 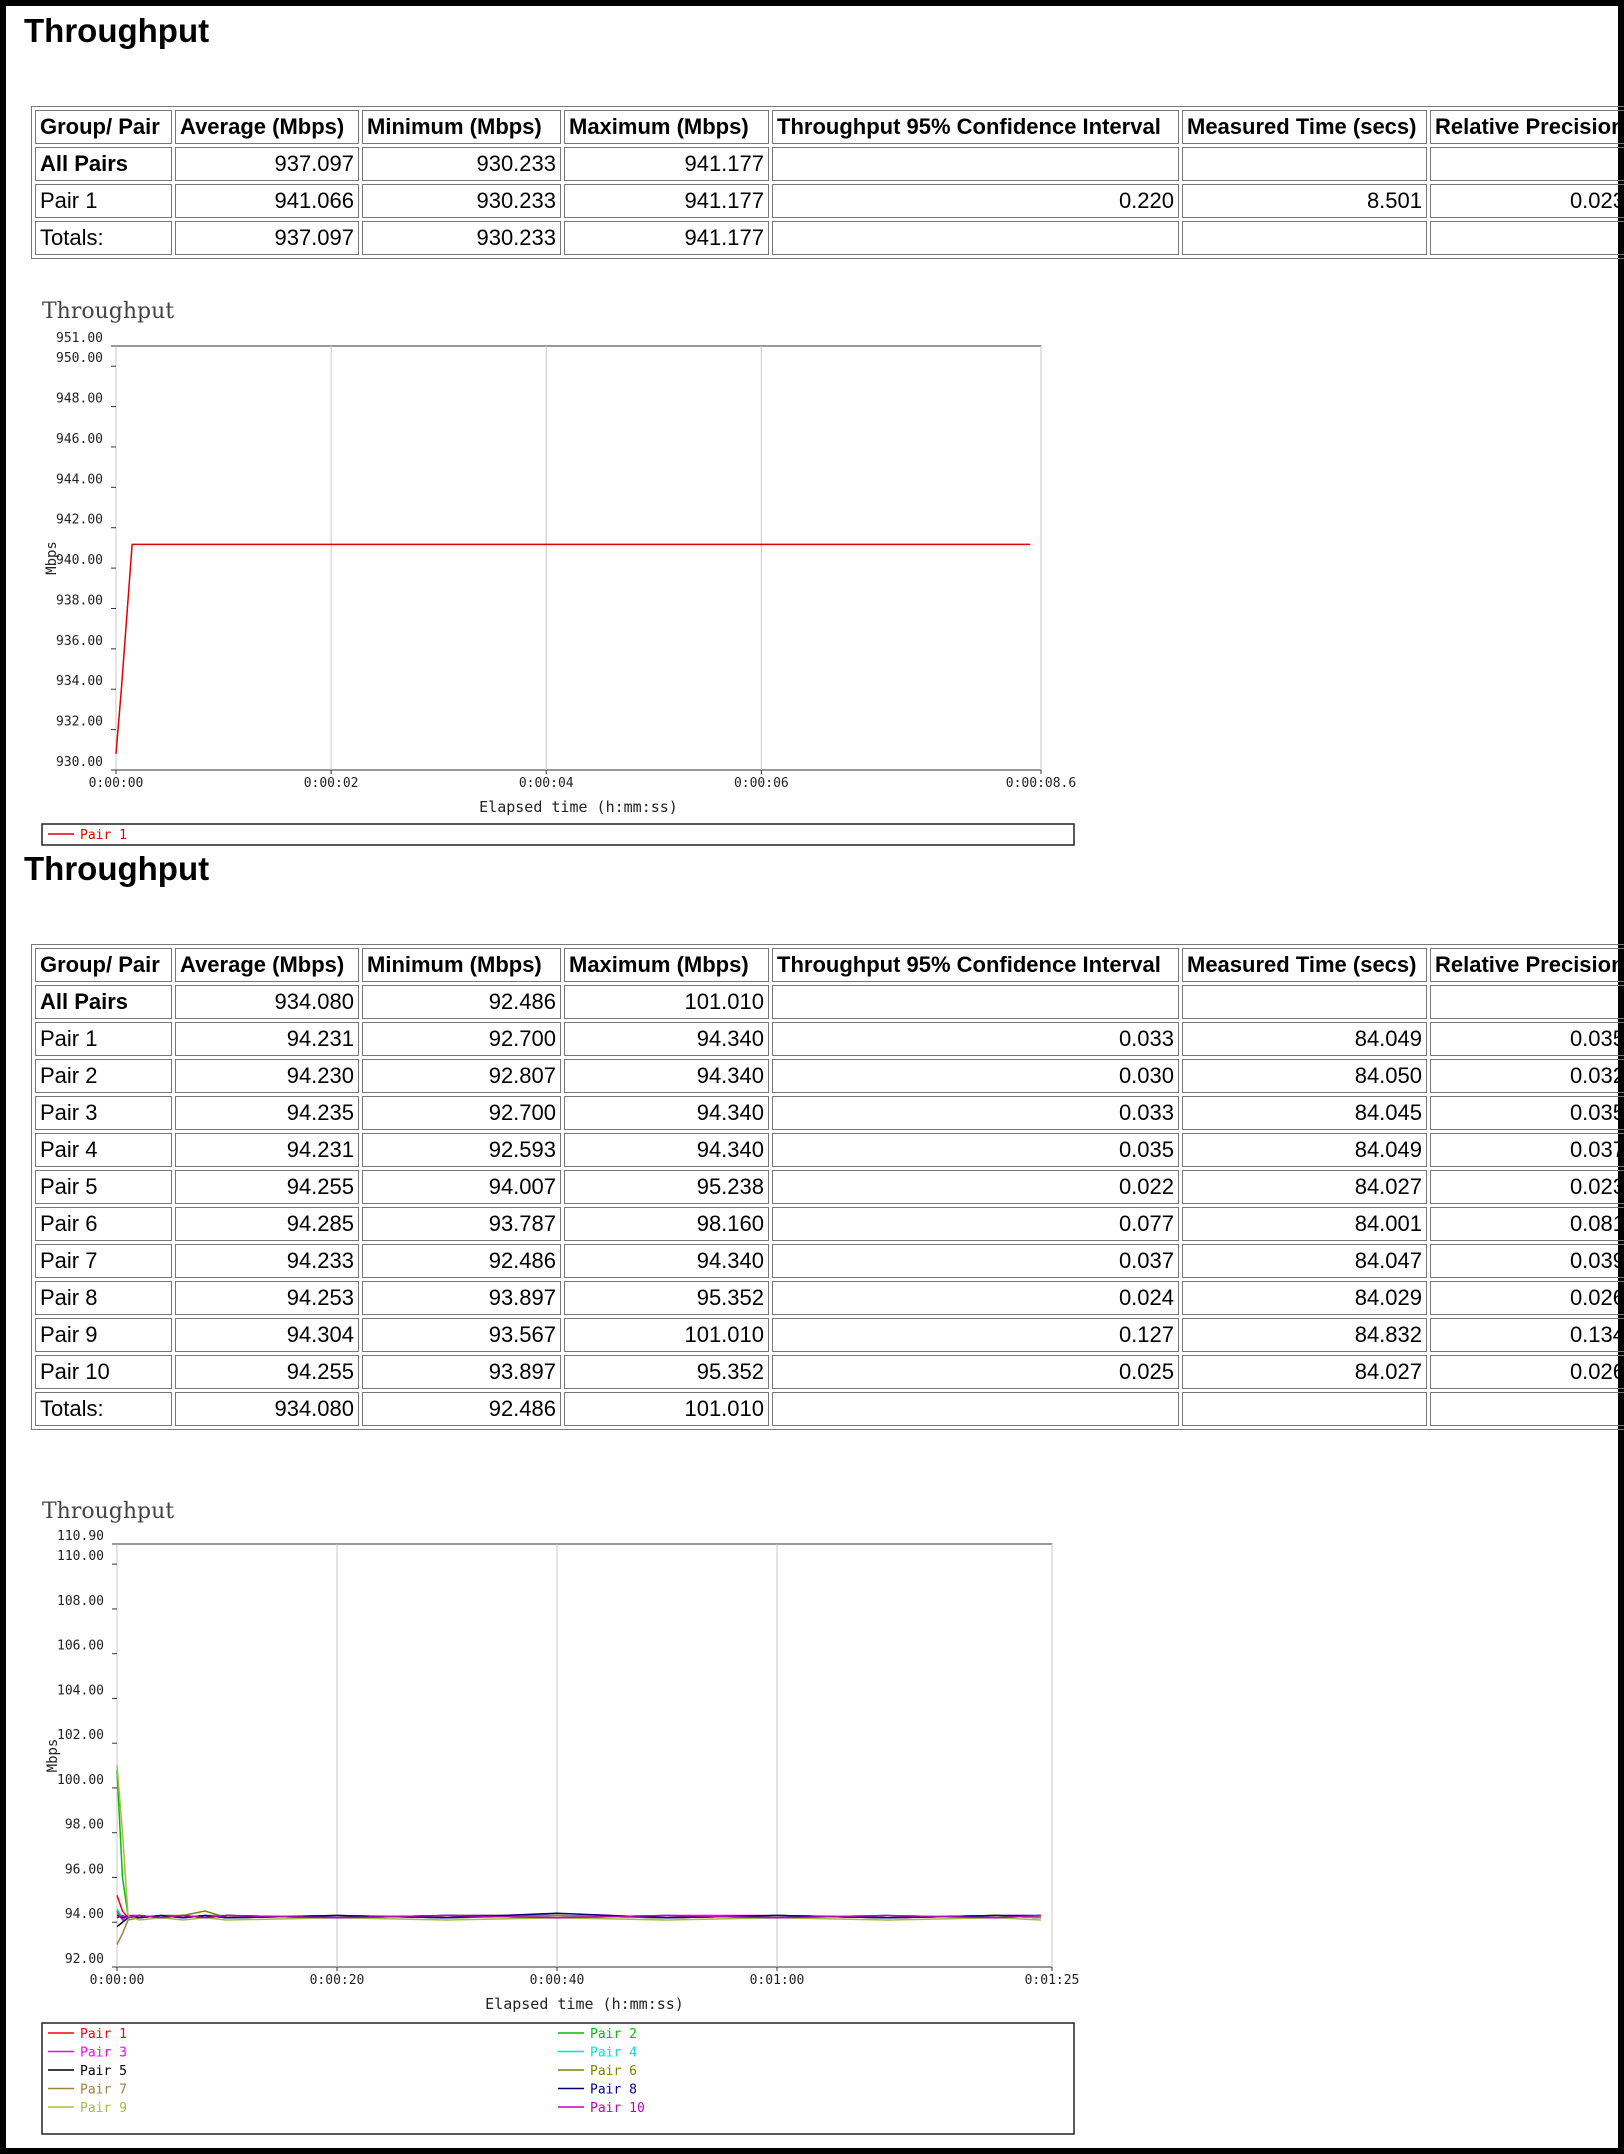 What do you see at coordinates (267, 965) in the screenshot?
I see `header-cell: Average (Mbps)` at bounding box center [267, 965].